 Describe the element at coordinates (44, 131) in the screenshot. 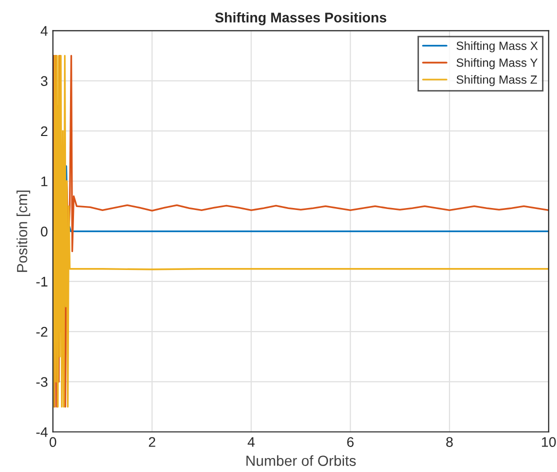

I see `y-tick-label: 2` at that location.